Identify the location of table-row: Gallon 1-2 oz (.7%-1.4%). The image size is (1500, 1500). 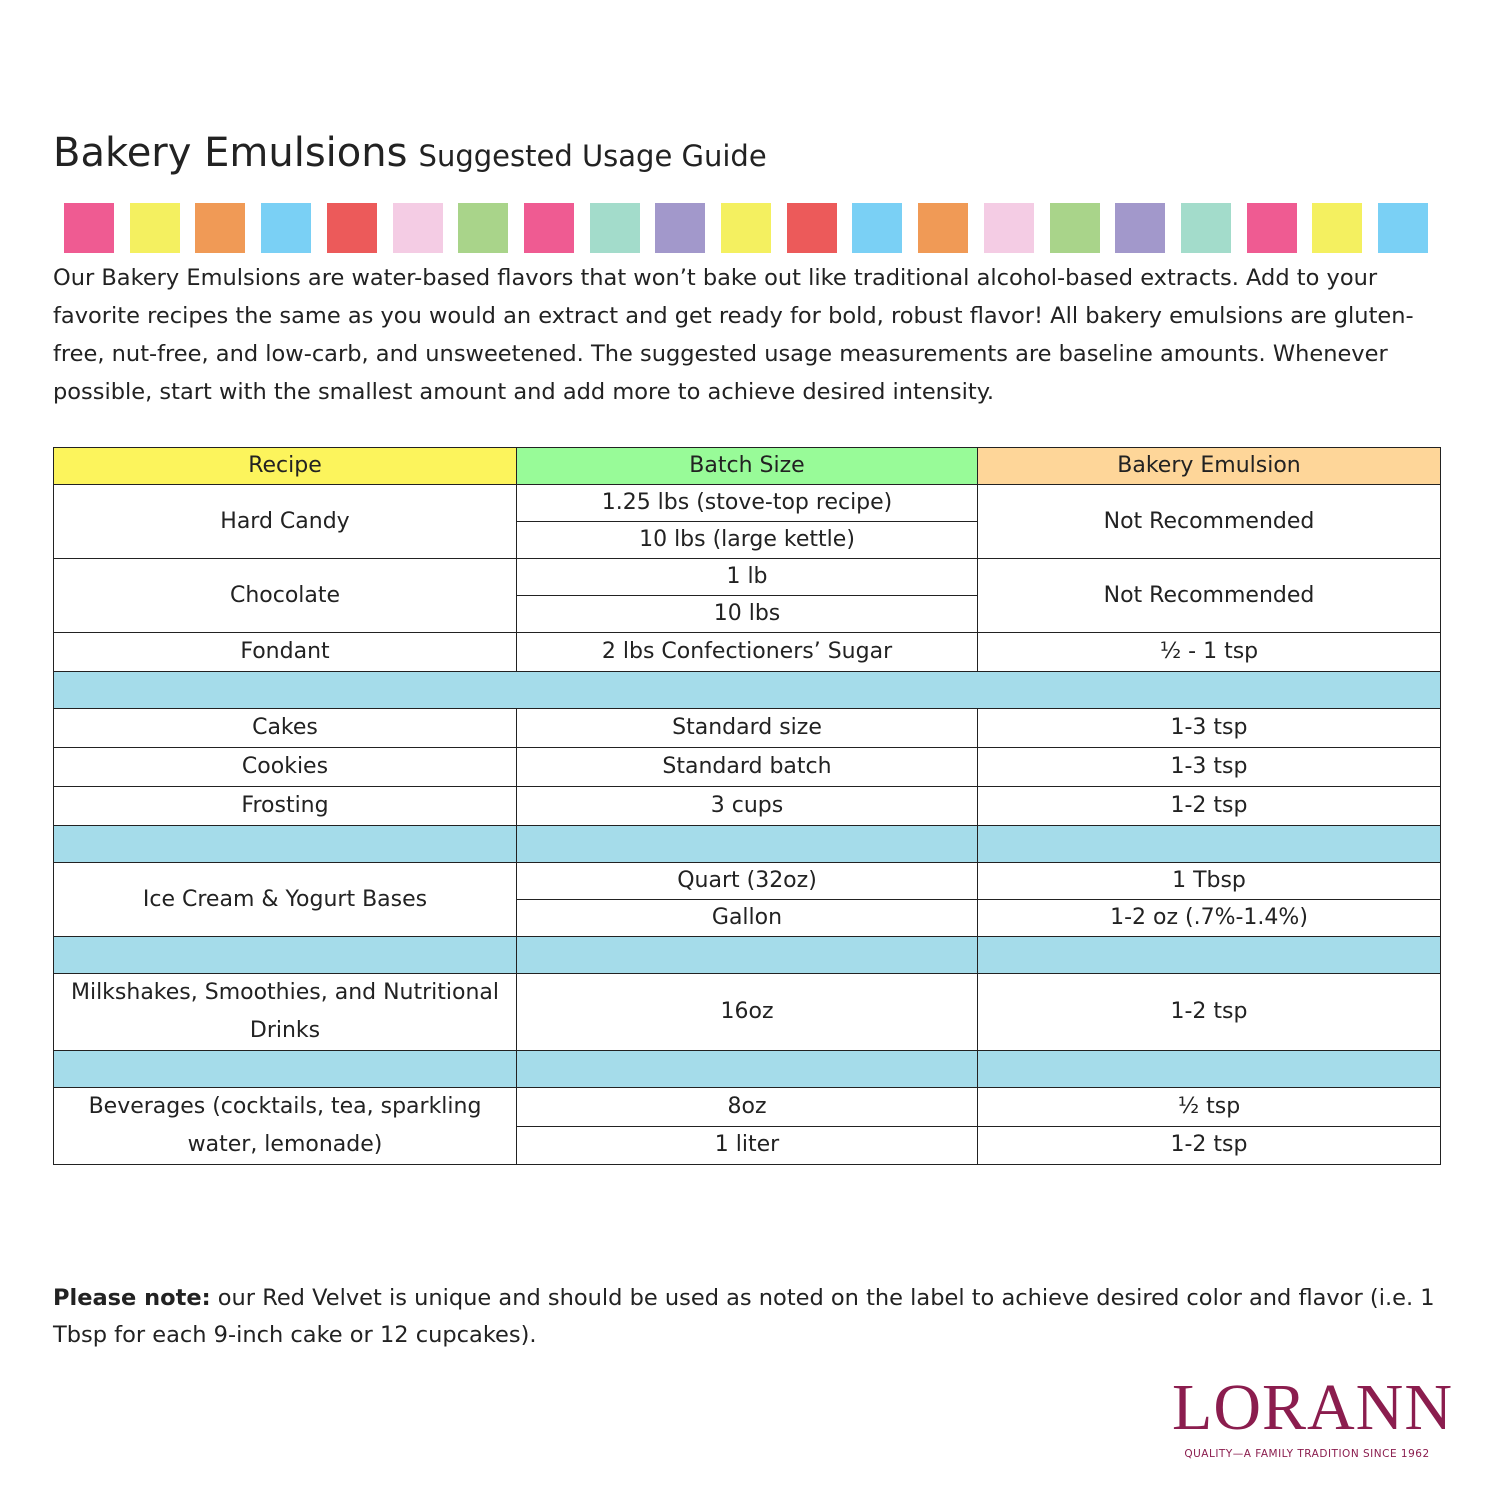
(747, 918).